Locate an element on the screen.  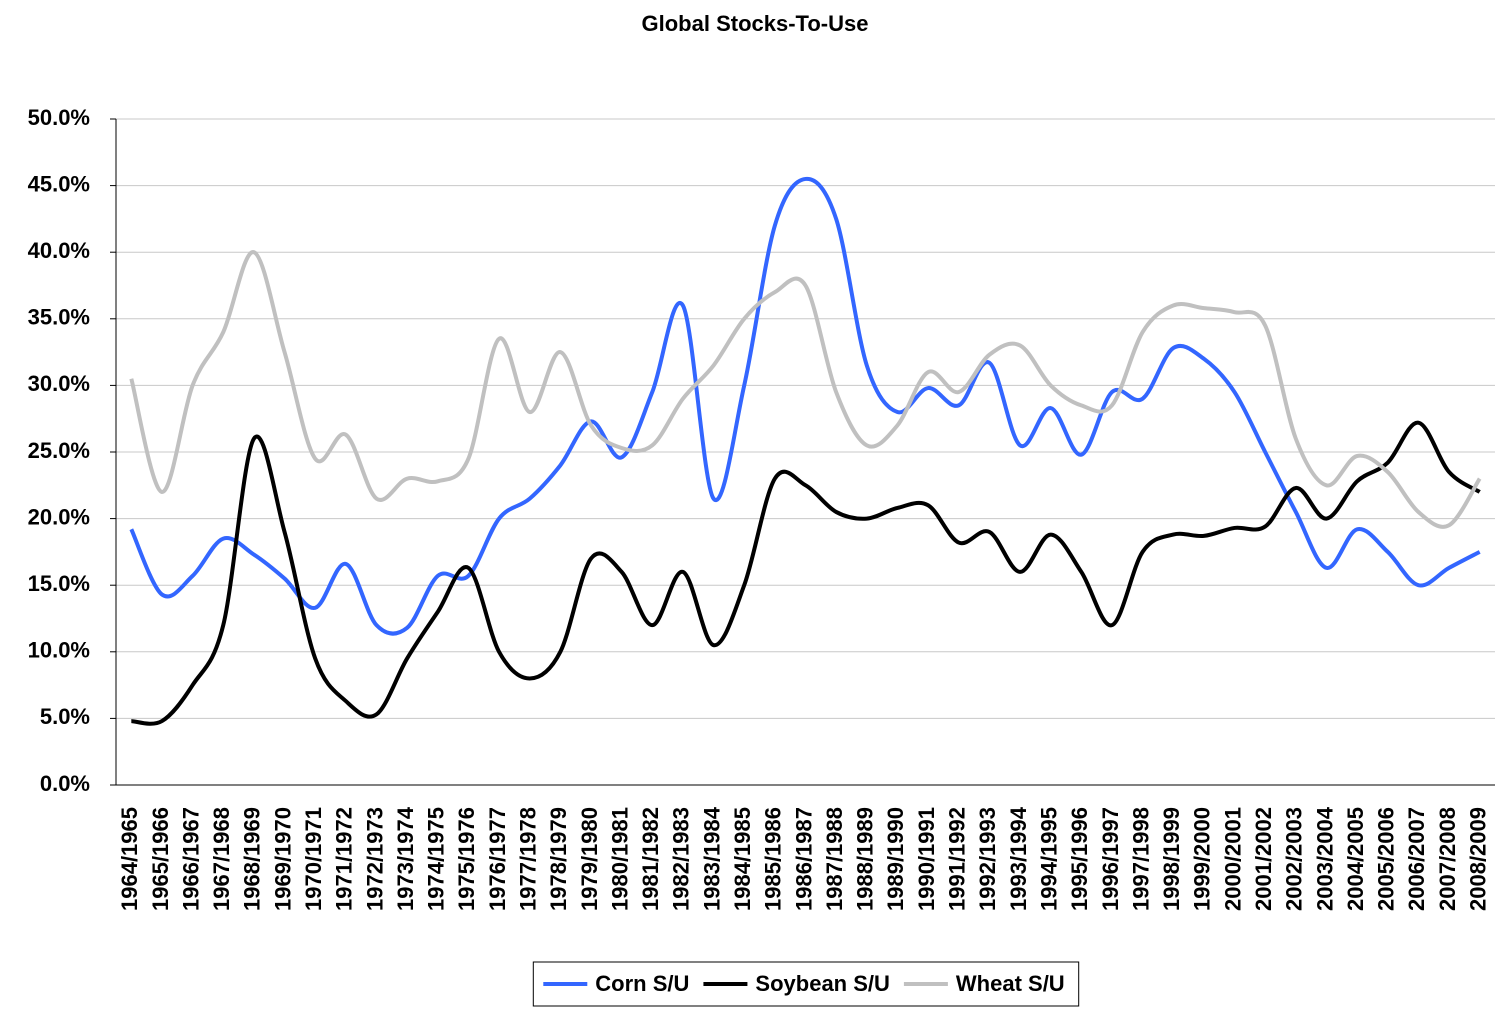
x-tick-label: 1978/1979 is located at coordinates (558, 859).